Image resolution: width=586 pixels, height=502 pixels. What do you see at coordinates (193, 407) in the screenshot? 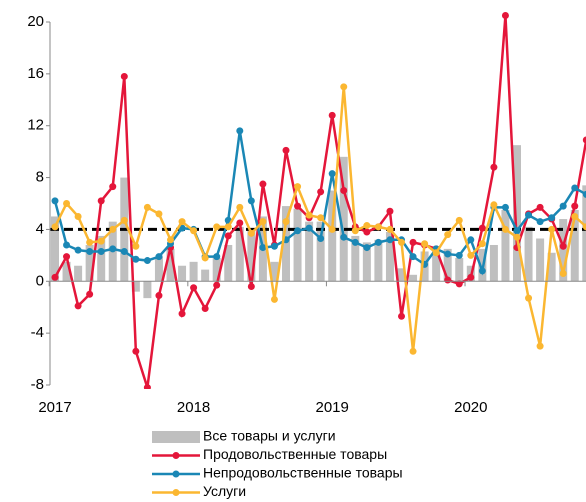
I see `x-tick-label: 2018` at bounding box center [193, 407].